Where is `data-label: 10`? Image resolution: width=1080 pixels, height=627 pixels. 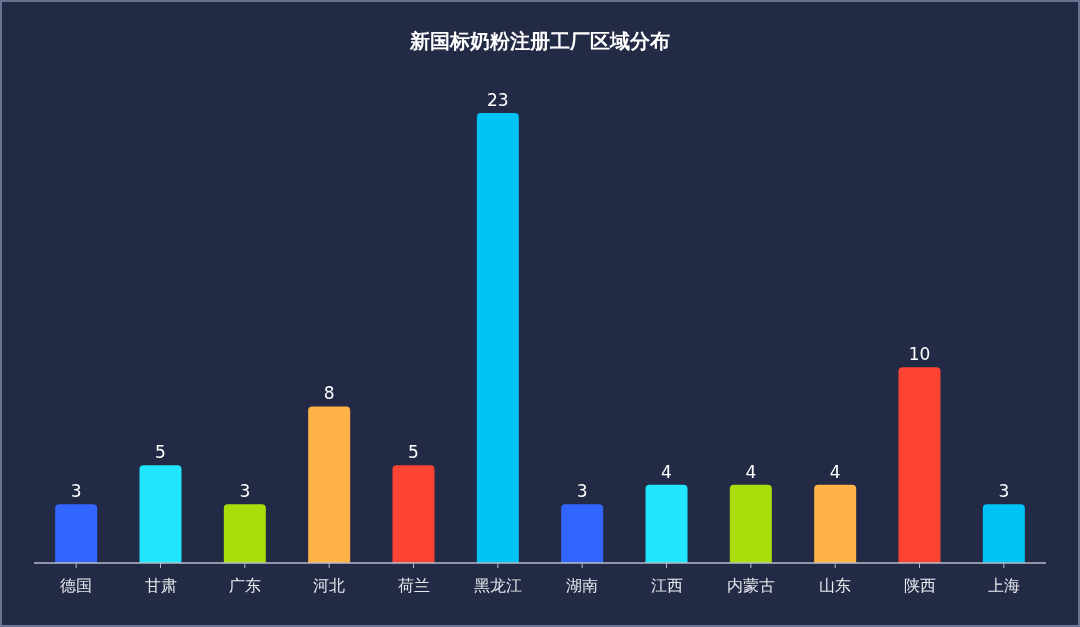 data-label: 10 is located at coordinates (919, 354).